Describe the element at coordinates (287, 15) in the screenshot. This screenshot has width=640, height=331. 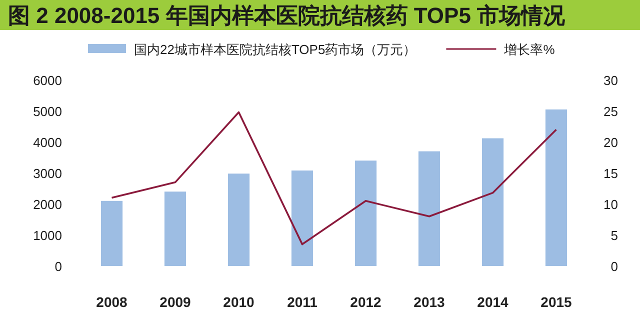
I see `chart-title: 图 2 2008-2015 年国内样本医院抗结核药 TOP5 市场情况` at that location.